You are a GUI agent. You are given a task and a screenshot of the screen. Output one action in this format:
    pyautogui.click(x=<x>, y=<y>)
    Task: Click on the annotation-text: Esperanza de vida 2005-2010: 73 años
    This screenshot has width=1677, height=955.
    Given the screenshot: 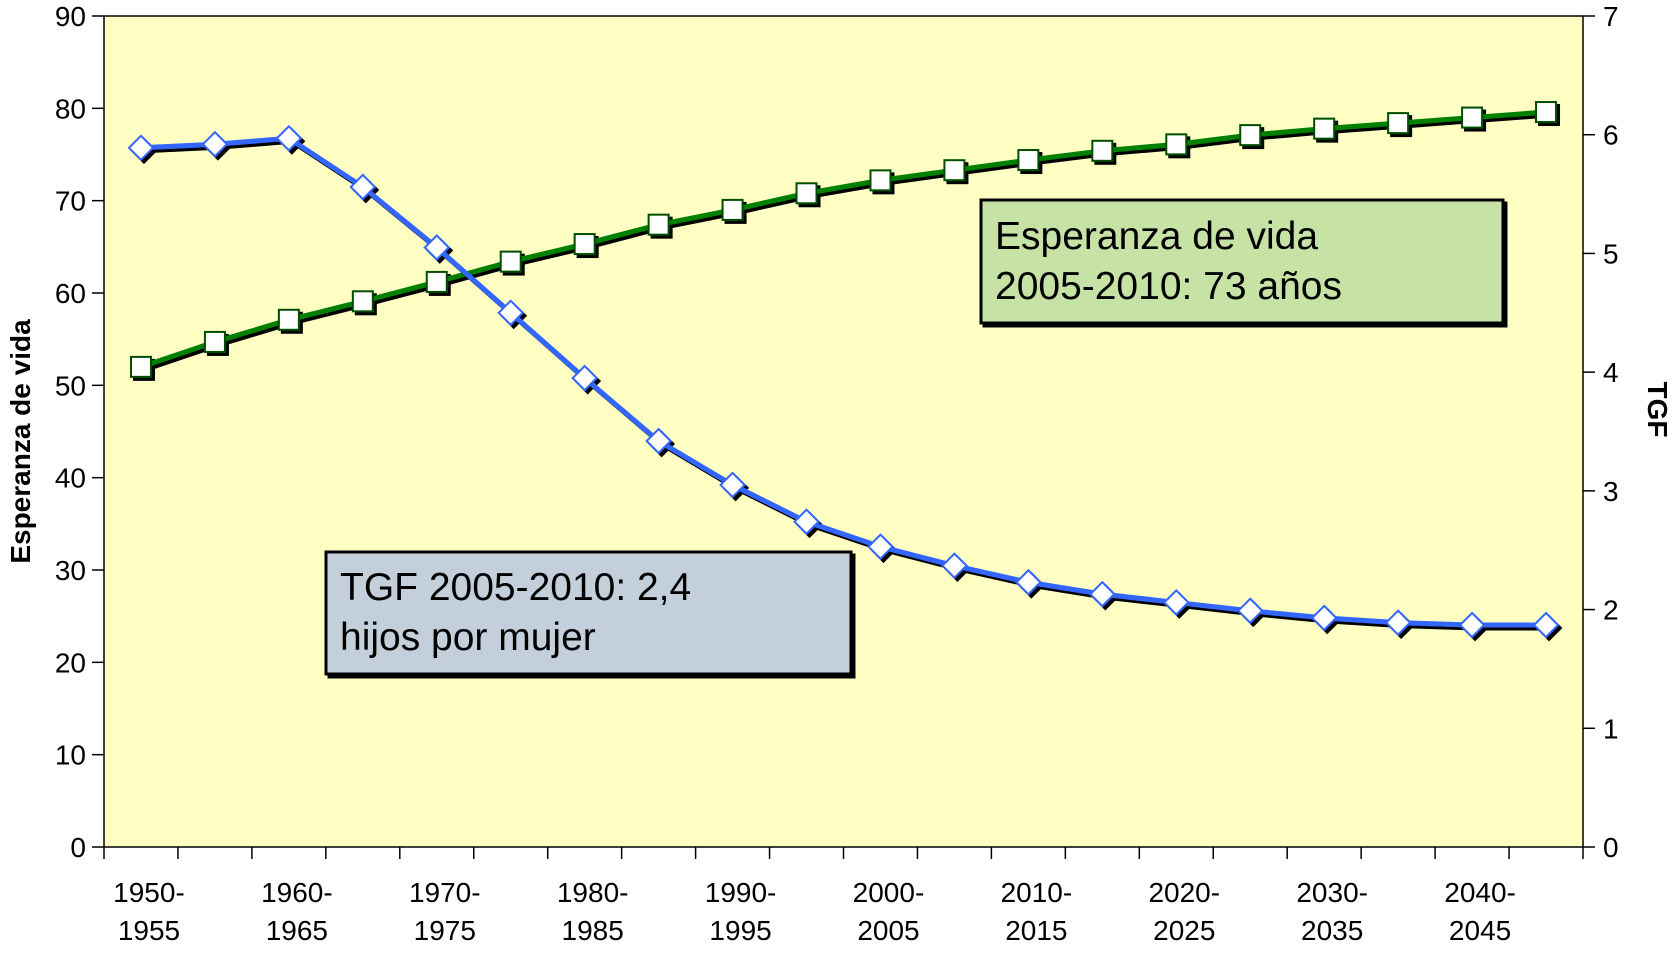 What is the action you would take?
    pyautogui.click(x=1168, y=261)
    